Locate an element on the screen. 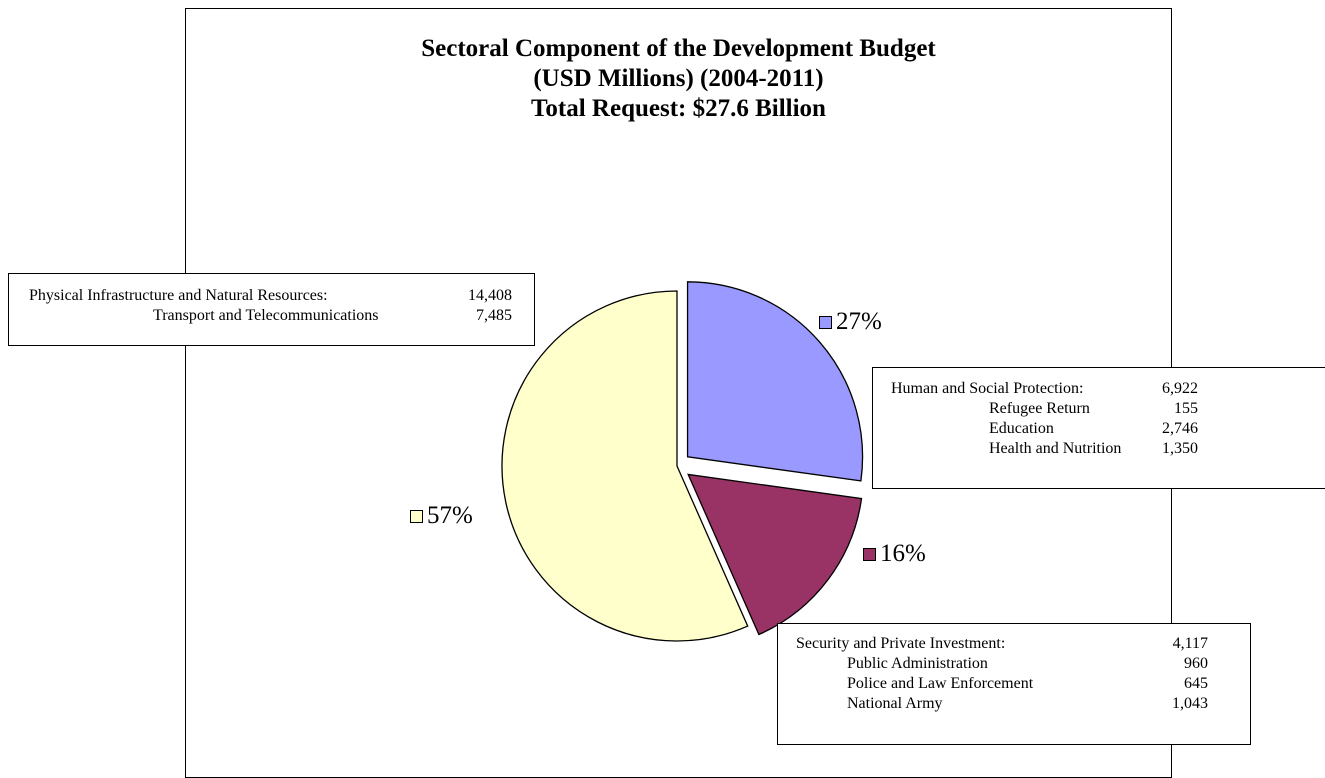  pie-slice-security is located at coordinates (775, 554).